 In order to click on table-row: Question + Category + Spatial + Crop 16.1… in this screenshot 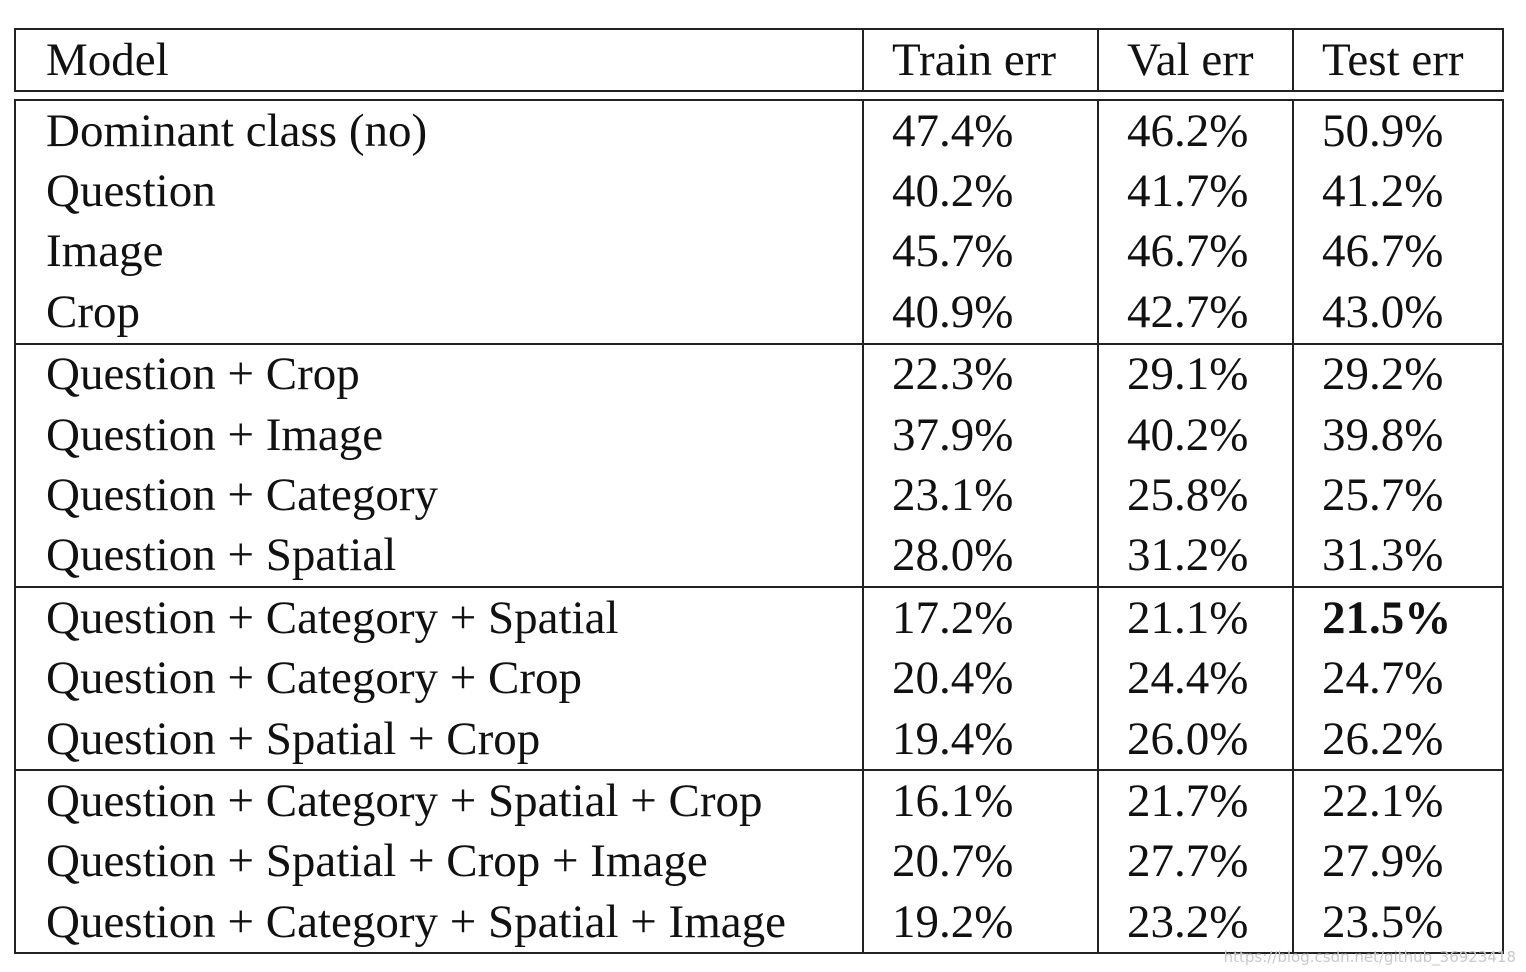, I will do `click(759, 801)`.